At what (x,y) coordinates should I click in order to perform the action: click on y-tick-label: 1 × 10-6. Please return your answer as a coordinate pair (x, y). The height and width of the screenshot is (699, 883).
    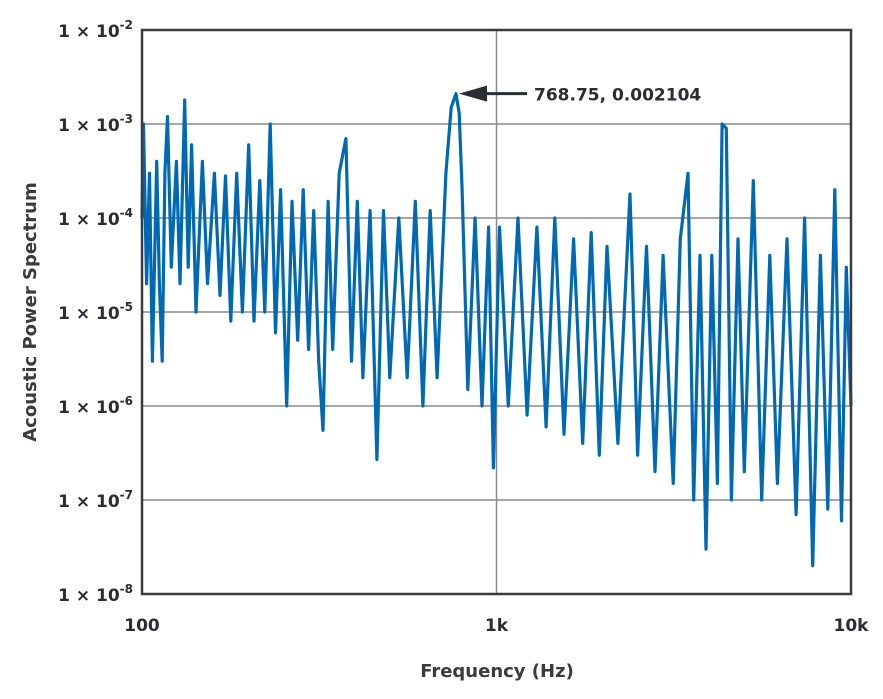
    Looking at the image, I should click on (95, 406).